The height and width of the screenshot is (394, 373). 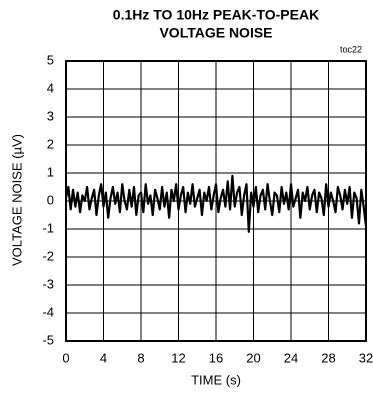 What do you see at coordinates (50, 199) in the screenshot?
I see `y-tick-label: 0` at bounding box center [50, 199].